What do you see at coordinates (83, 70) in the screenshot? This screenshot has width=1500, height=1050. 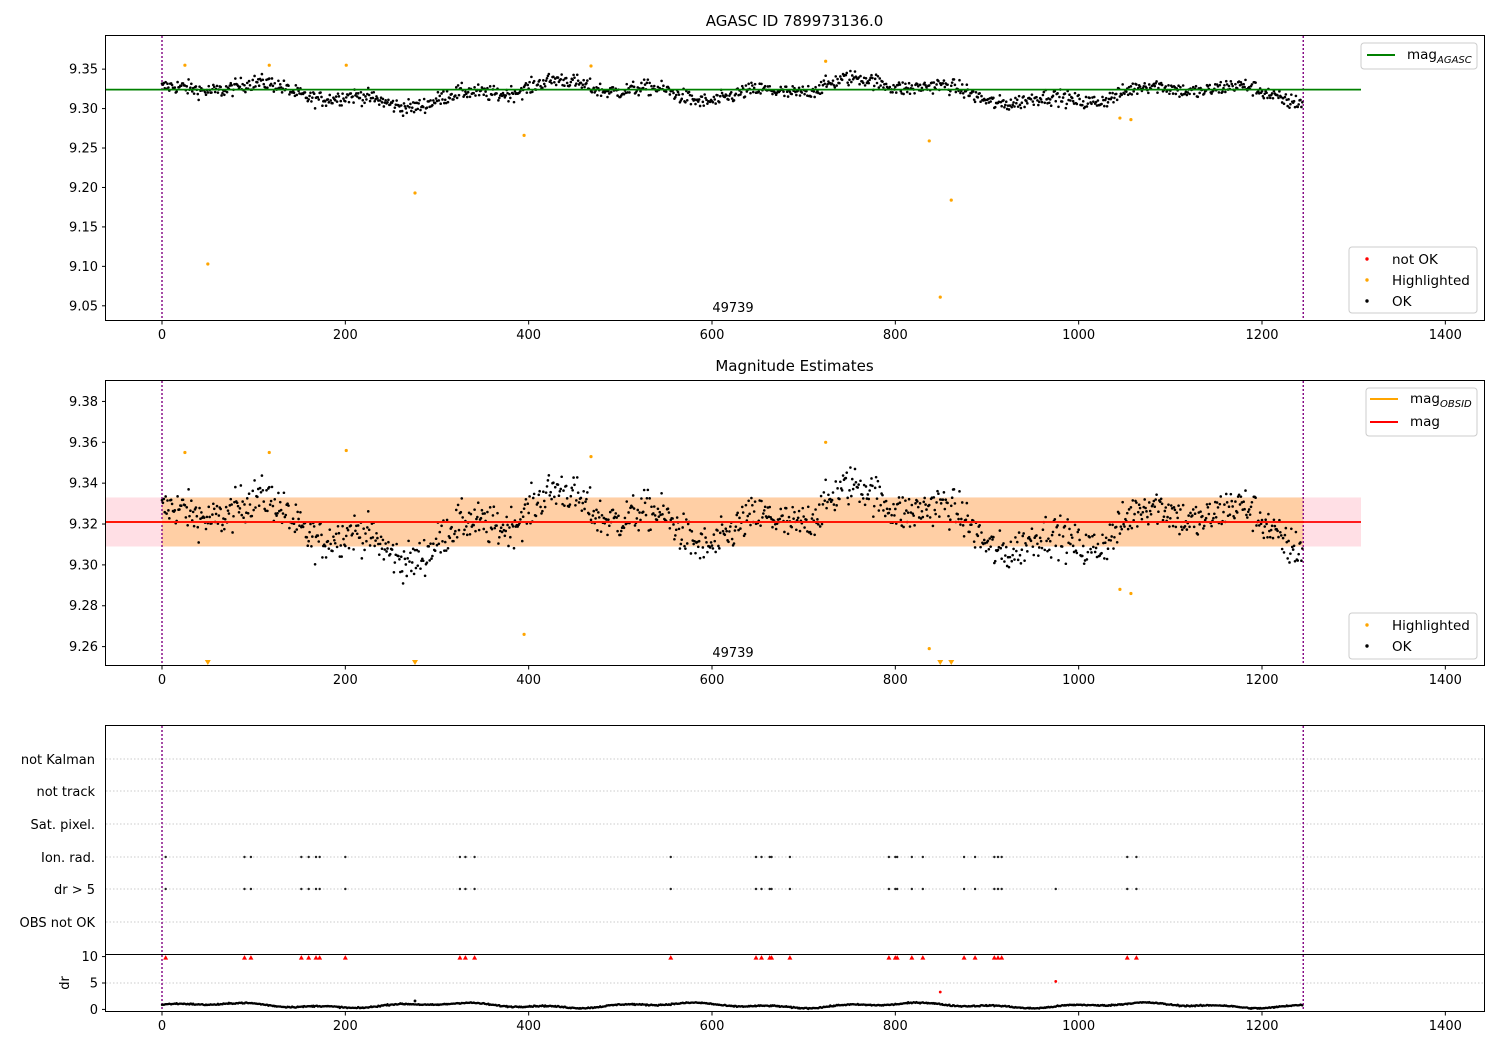 I see `y-tick-label: 9.35` at bounding box center [83, 70].